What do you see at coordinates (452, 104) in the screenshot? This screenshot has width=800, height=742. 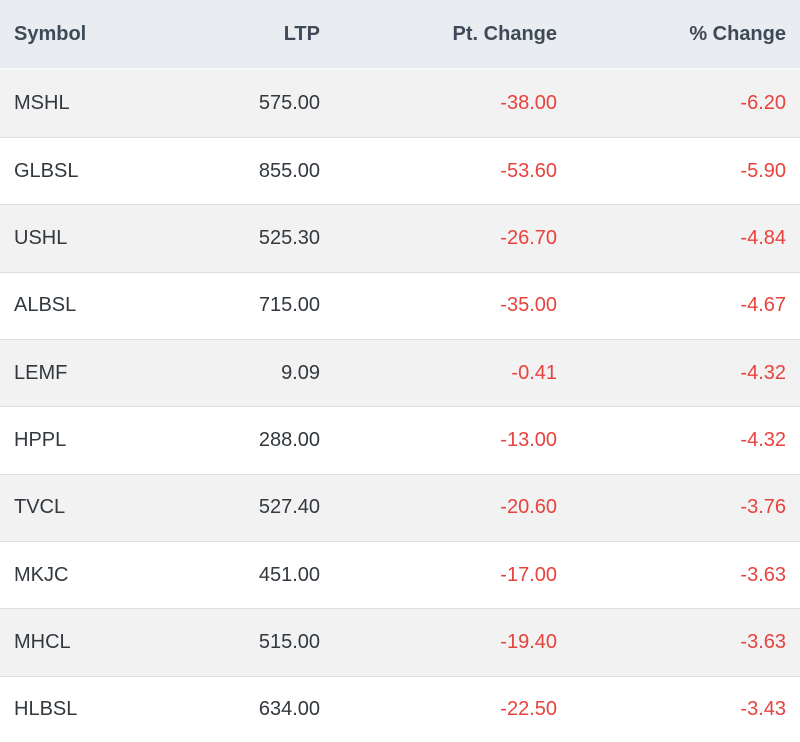 I see `pt-change-cell: -38.00` at bounding box center [452, 104].